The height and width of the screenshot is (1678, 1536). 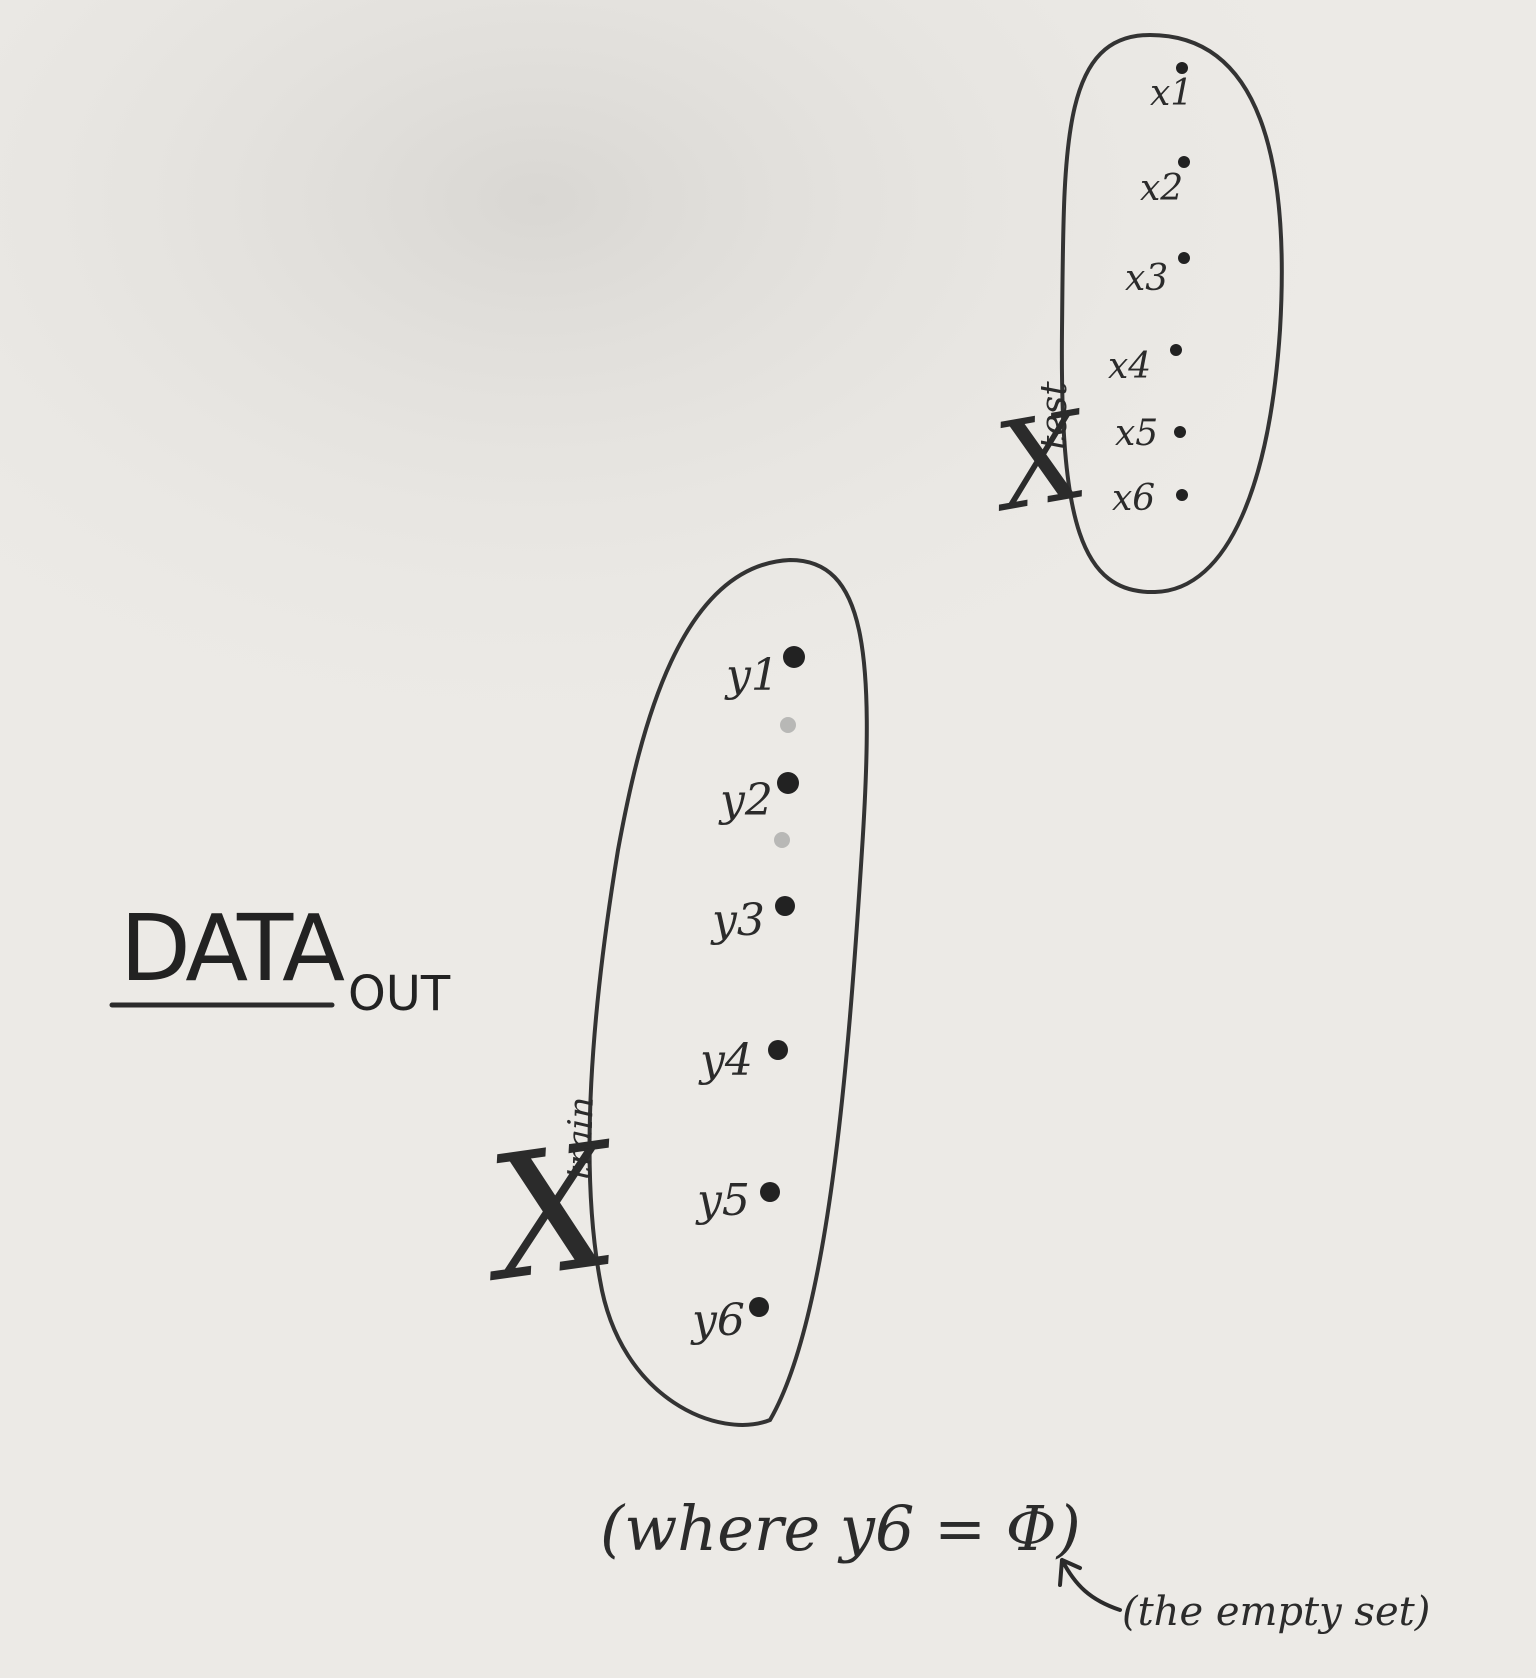 I want to click on point-item: y3, so click(x=752, y=920).